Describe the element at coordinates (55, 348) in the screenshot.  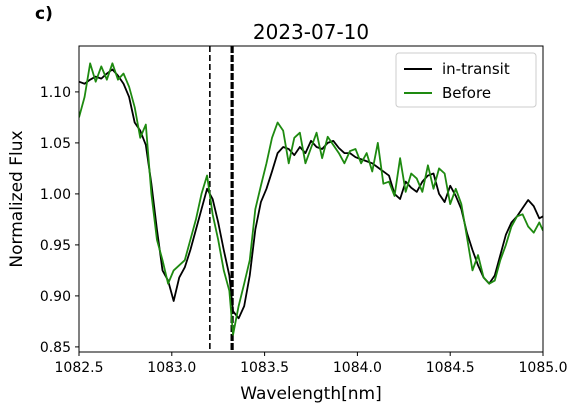
I see `y-tick-label: 0.85` at that location.